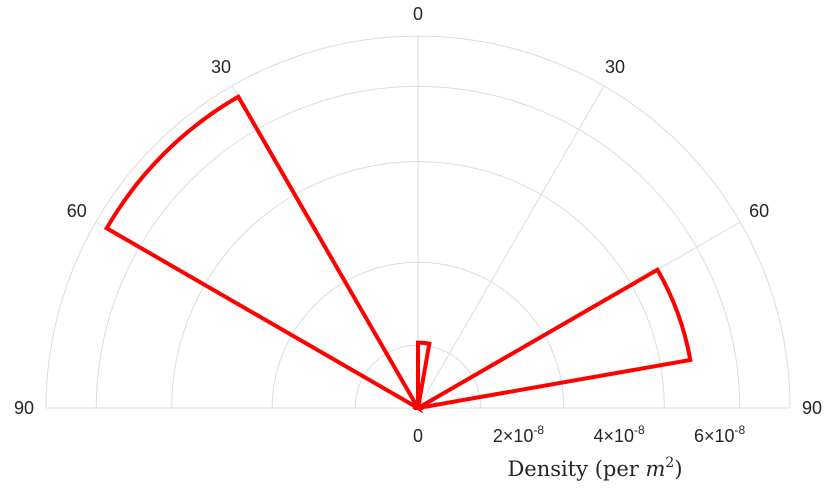 The width and height of the screenshot is (830, 488). What do you see at coordinates (418, 14) in the screenshot?
I see `theta-tick-label: 0` at bounding box center [418, 14].